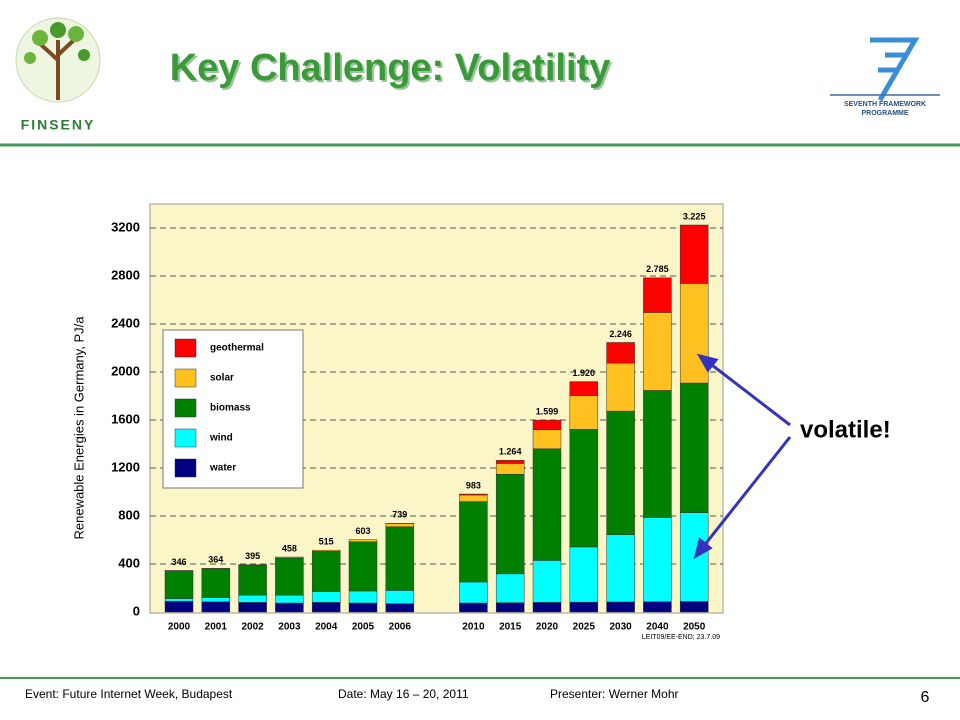 The height and width of the screenshot is (720, 960). What do you see at coordinates (215, 560) in the screenshot?
I see `total-label: 364` at bounding box center [215, 560].